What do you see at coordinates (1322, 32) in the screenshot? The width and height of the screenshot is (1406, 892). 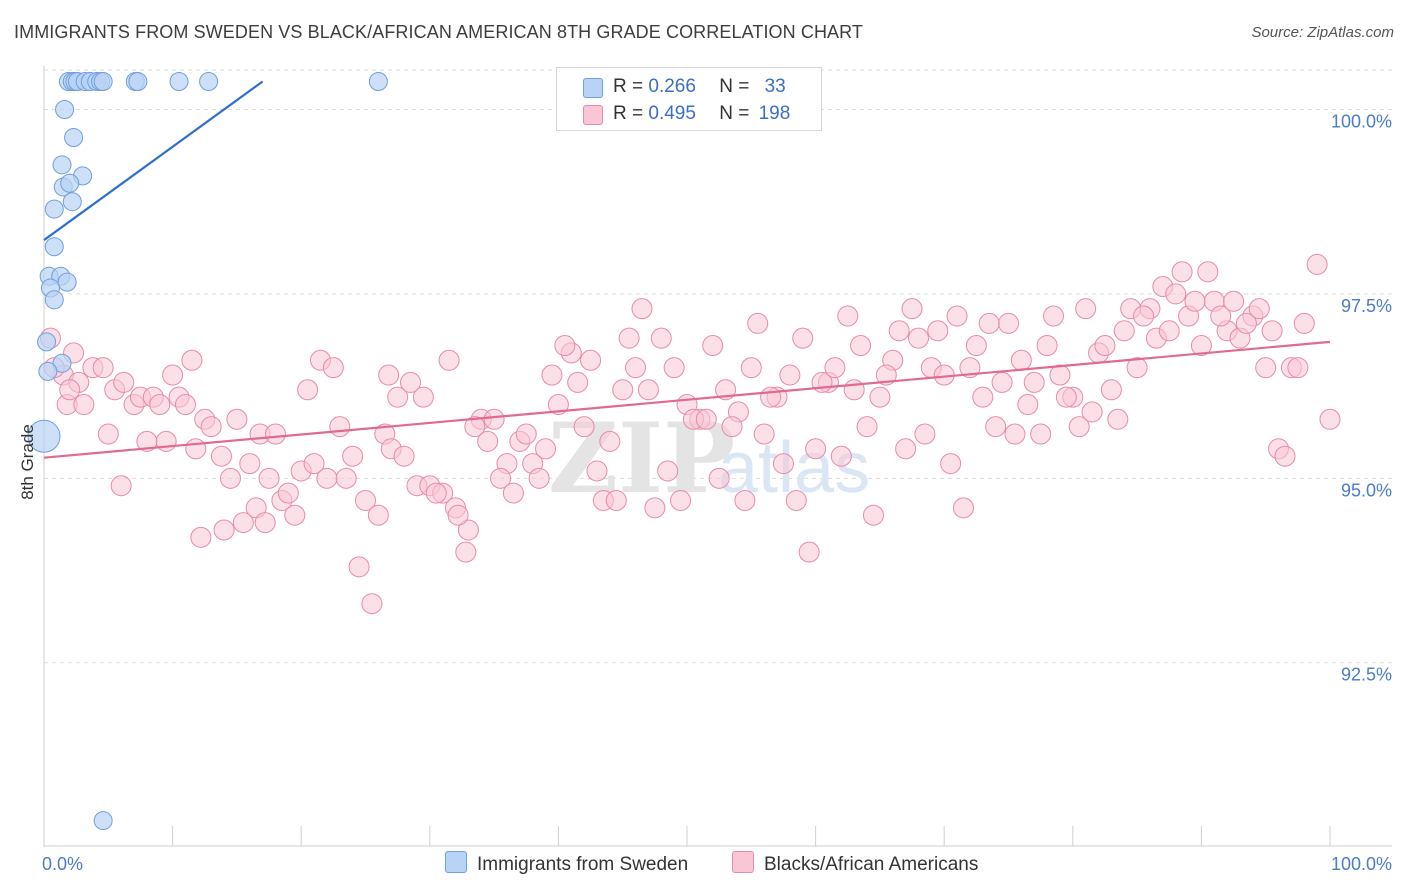 I see `source-credit: Source: ZipAtlas.com` at bounding box center [1322, 32].